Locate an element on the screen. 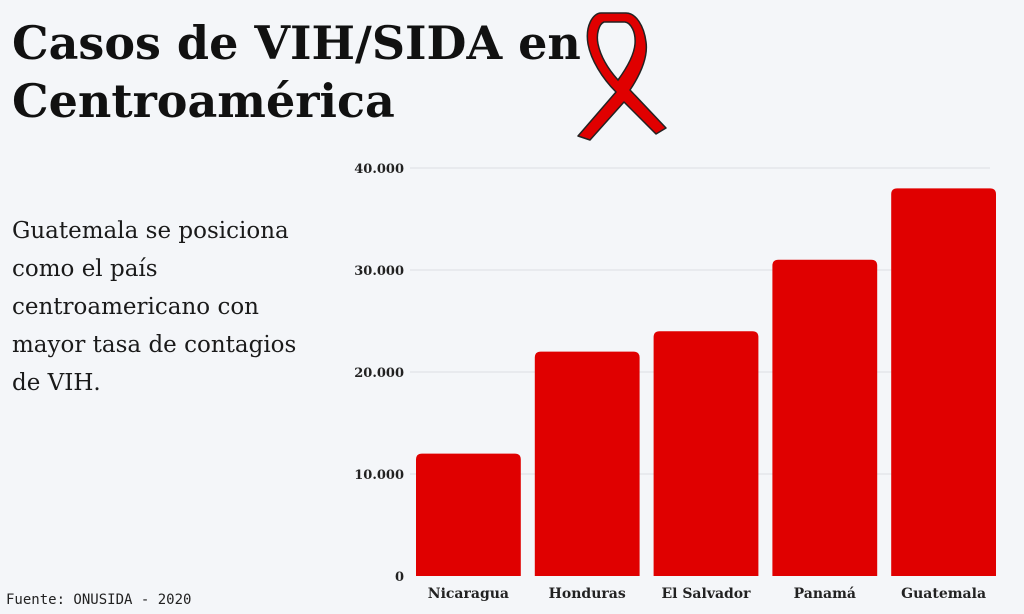  chart-title: Casos de VIH/SIDA en Centroamérica is located at coordinates (296, 72).